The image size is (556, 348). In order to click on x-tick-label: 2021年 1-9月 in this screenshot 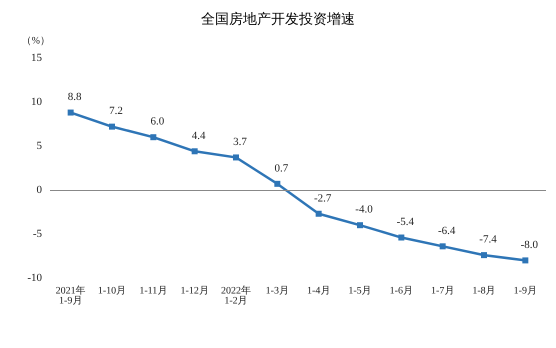, I will do `click(71, 295)`.